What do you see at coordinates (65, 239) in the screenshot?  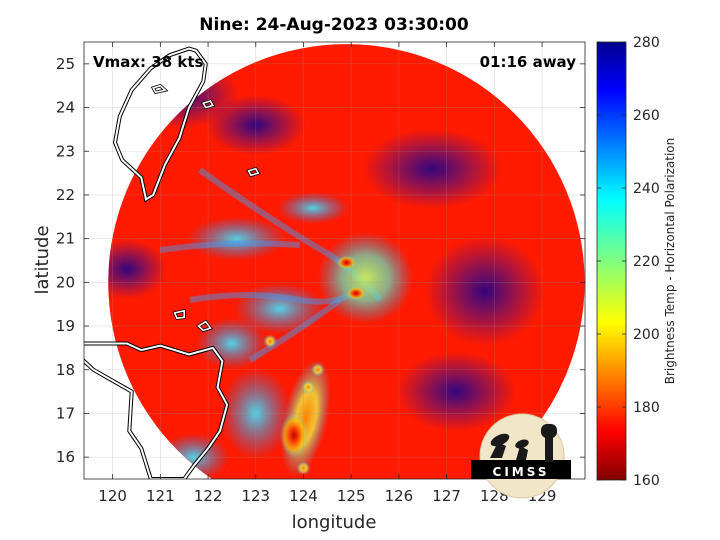 I see `y-tick-label: 21` at bounding box center [65, 239].